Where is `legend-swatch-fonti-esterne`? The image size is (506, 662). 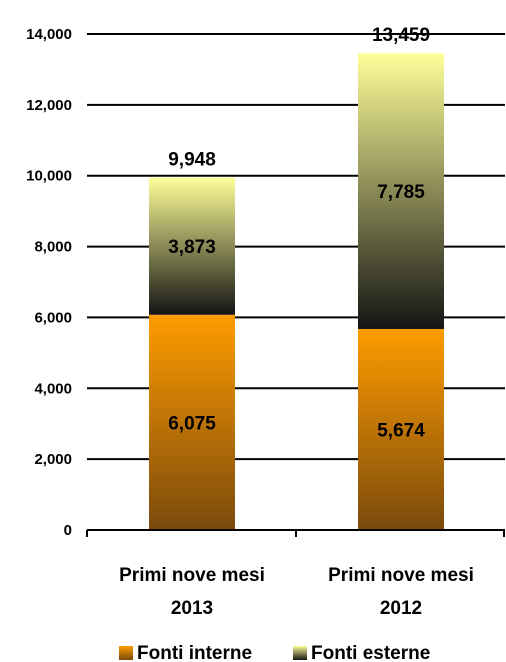
legend-swatch-fonti-esterne is located at coordinates (300, 653).